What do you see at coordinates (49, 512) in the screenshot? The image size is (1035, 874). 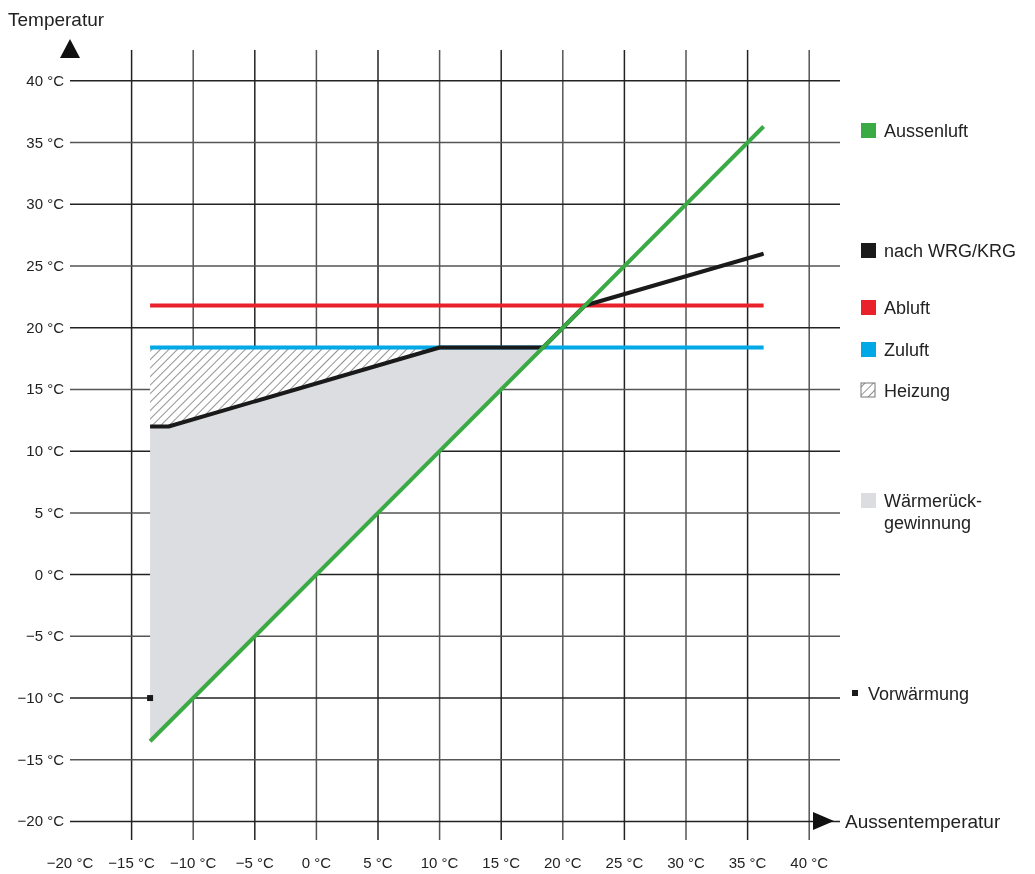 I see `y-tick-label: 5 °C` at bounding box center [49, 512].